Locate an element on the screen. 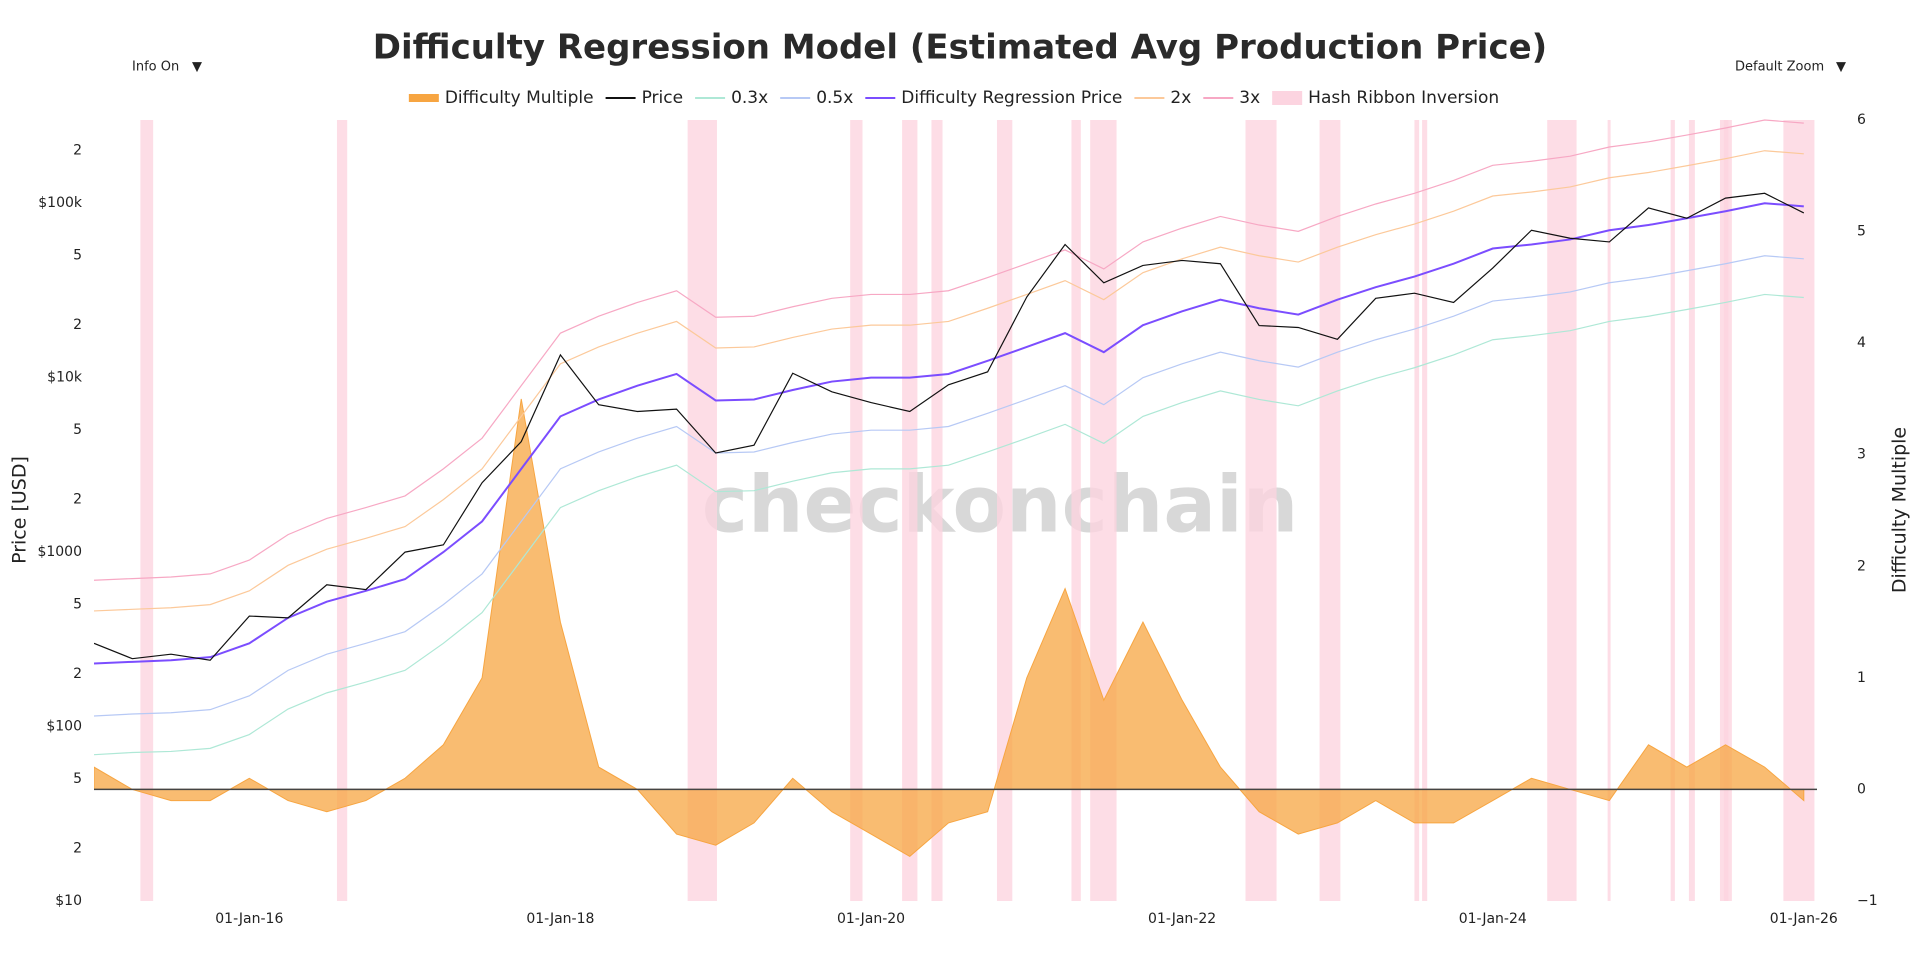 Image resolution: width=1920 pixels, height=968 pixels. info-arrow: ▼ is located at coordinates (197, 67).